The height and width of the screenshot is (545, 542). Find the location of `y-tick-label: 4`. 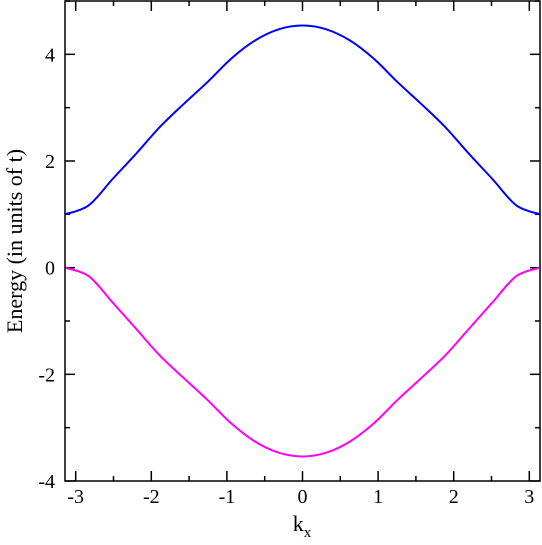

y-tick-label: 4 is located at coordinates (50, 55).